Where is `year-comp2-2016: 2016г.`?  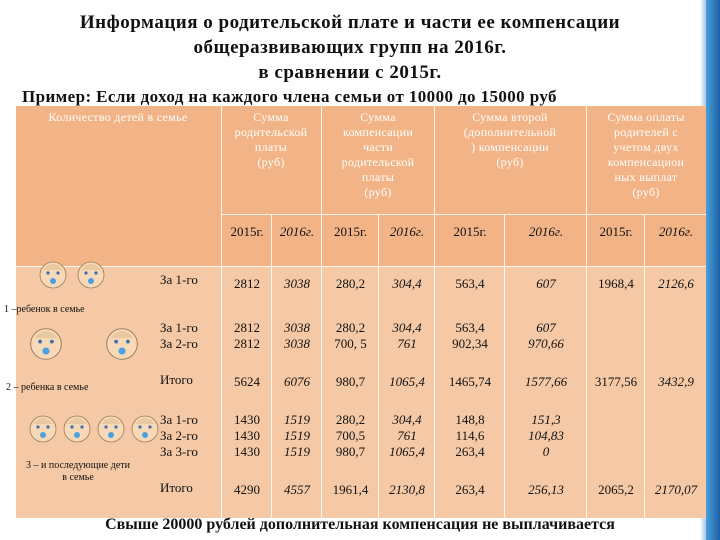
year-comp2-2016: 2016г. is located at coordinates (546, 231).